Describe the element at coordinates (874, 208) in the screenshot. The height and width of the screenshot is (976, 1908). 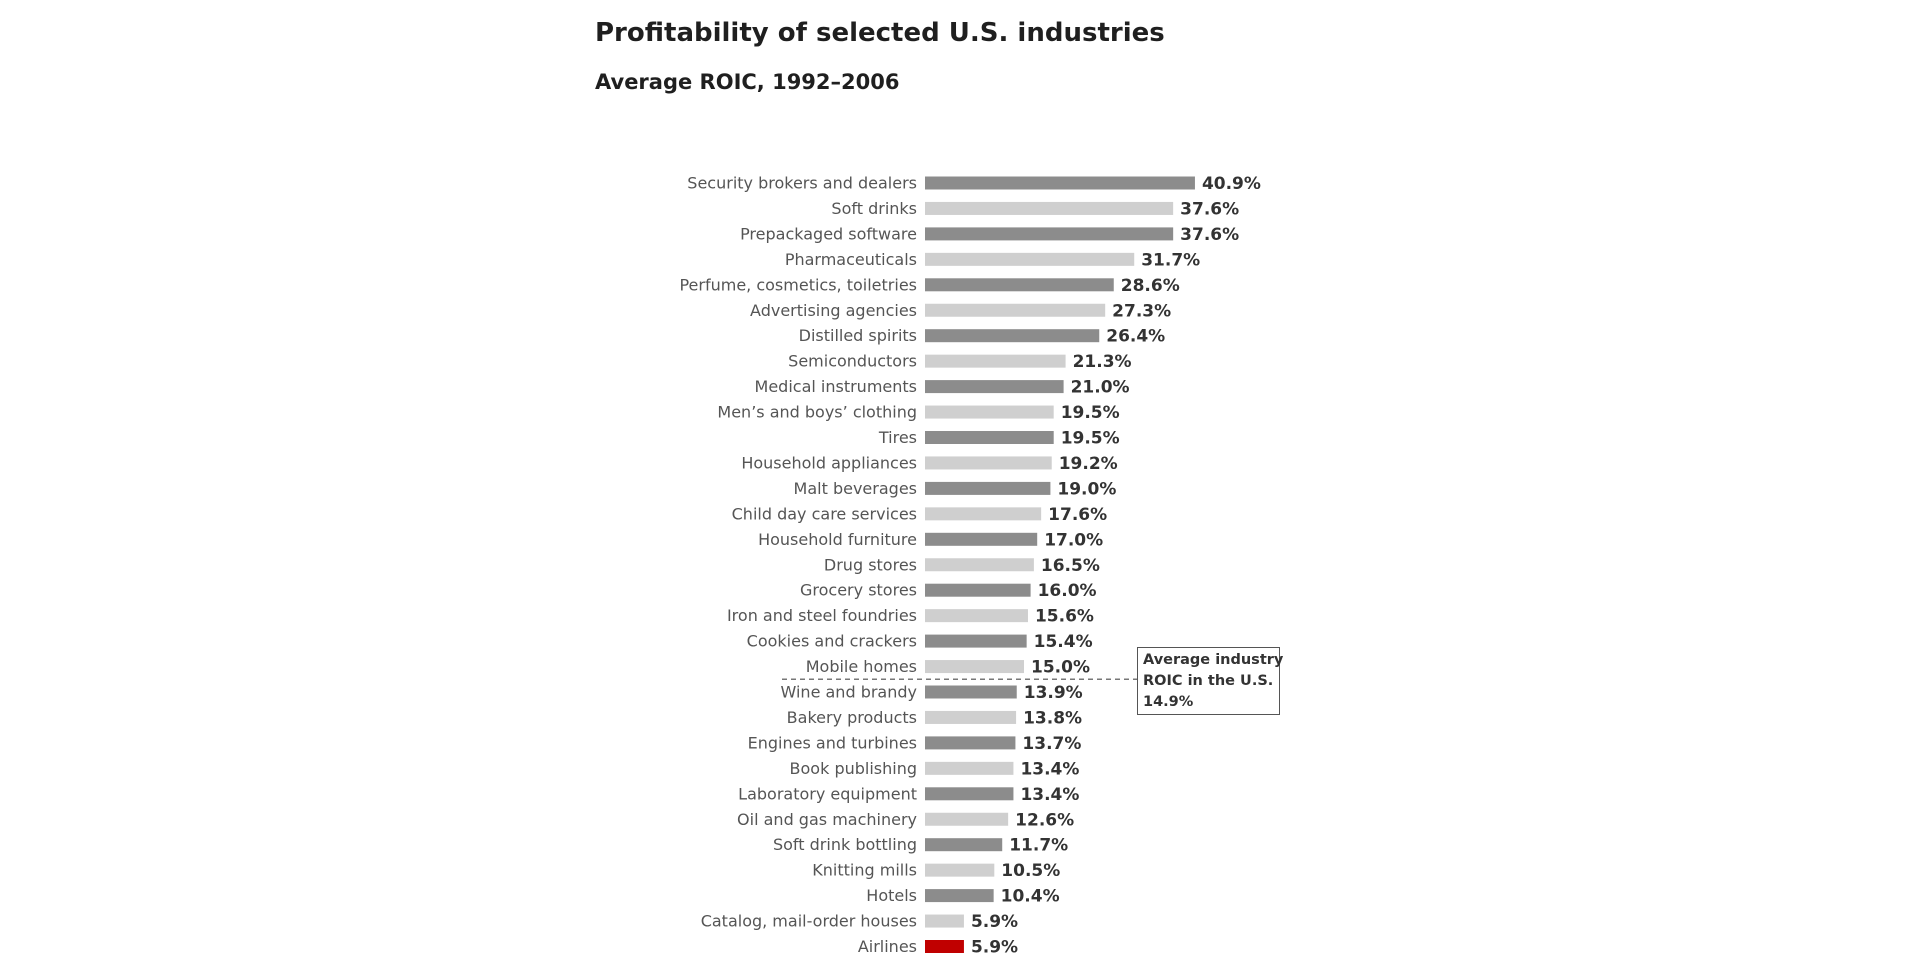
I see `category-label: Soft drinks` at that location.